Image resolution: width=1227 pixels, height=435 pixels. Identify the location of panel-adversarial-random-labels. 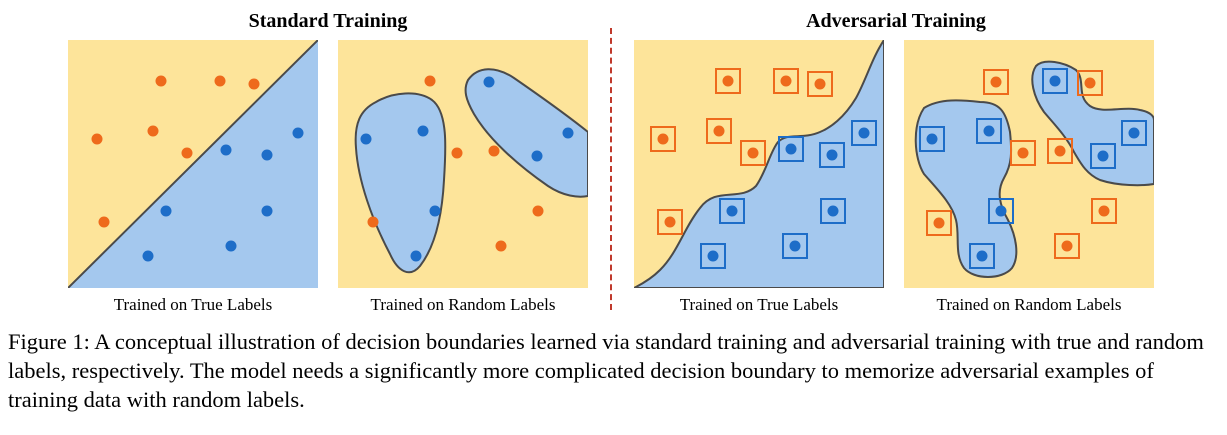
(1029, 164).